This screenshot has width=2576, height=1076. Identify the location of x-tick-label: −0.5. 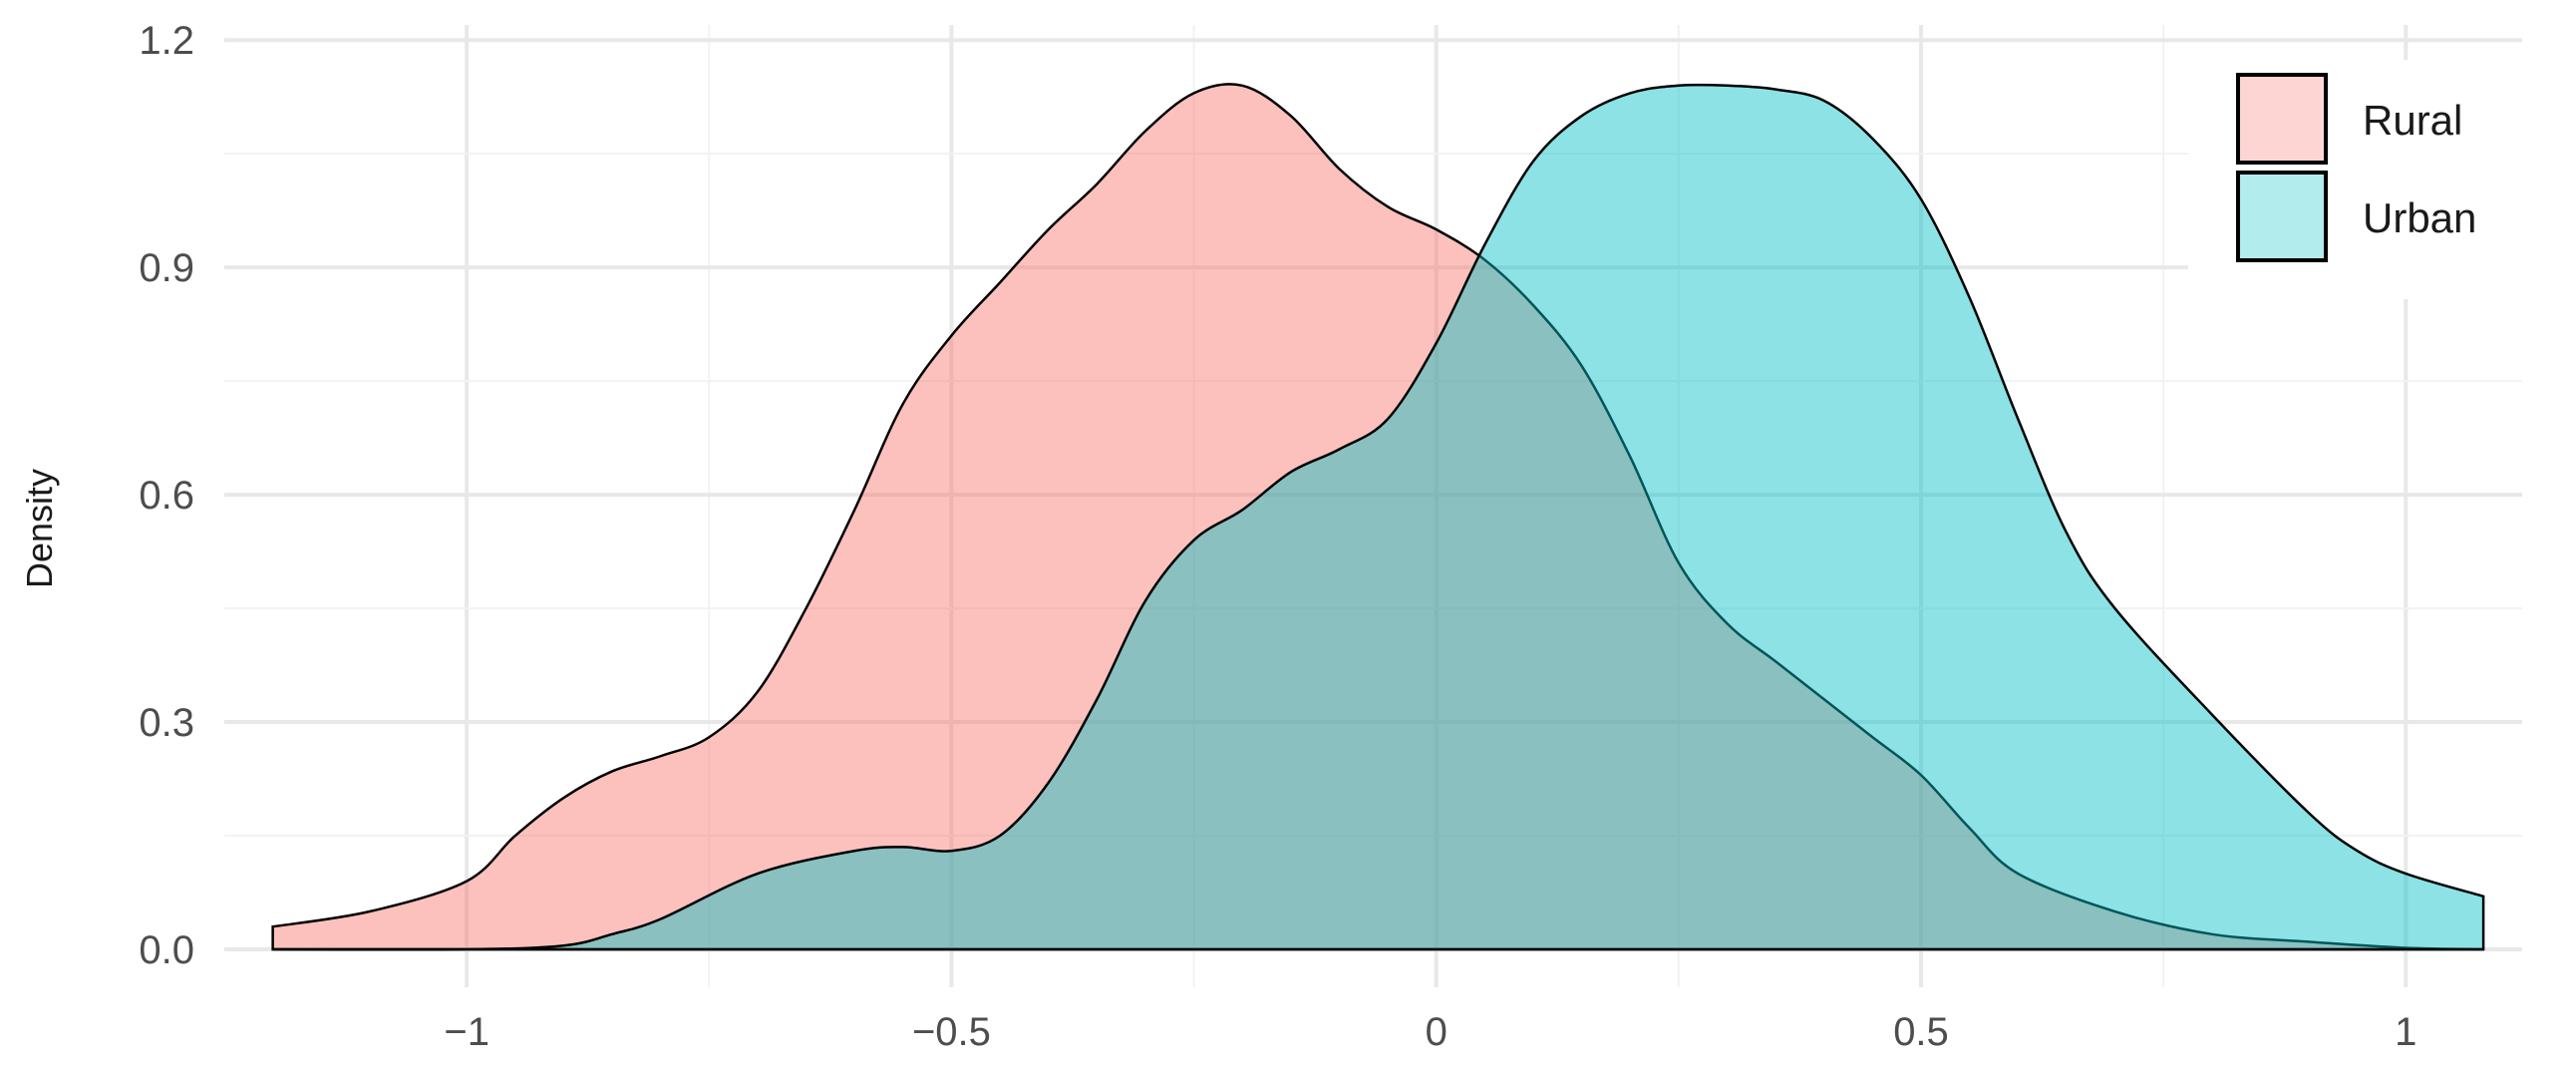
(951, 1032).